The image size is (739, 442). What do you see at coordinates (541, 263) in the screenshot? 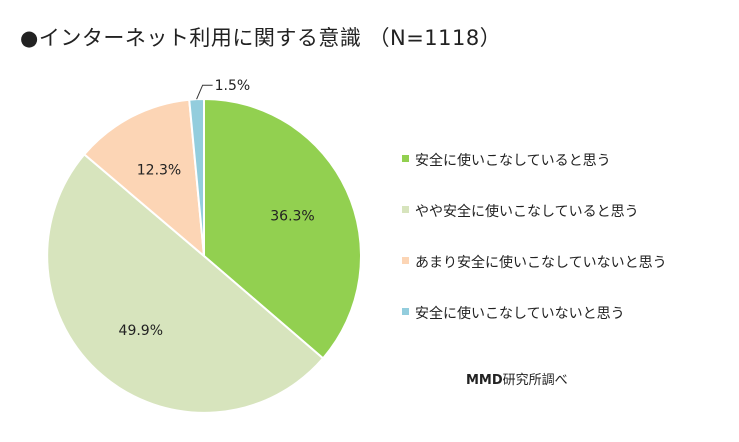
I see `legend-label: あまり安全に使いこなしていないと思う` at bounding box center [541, 263].